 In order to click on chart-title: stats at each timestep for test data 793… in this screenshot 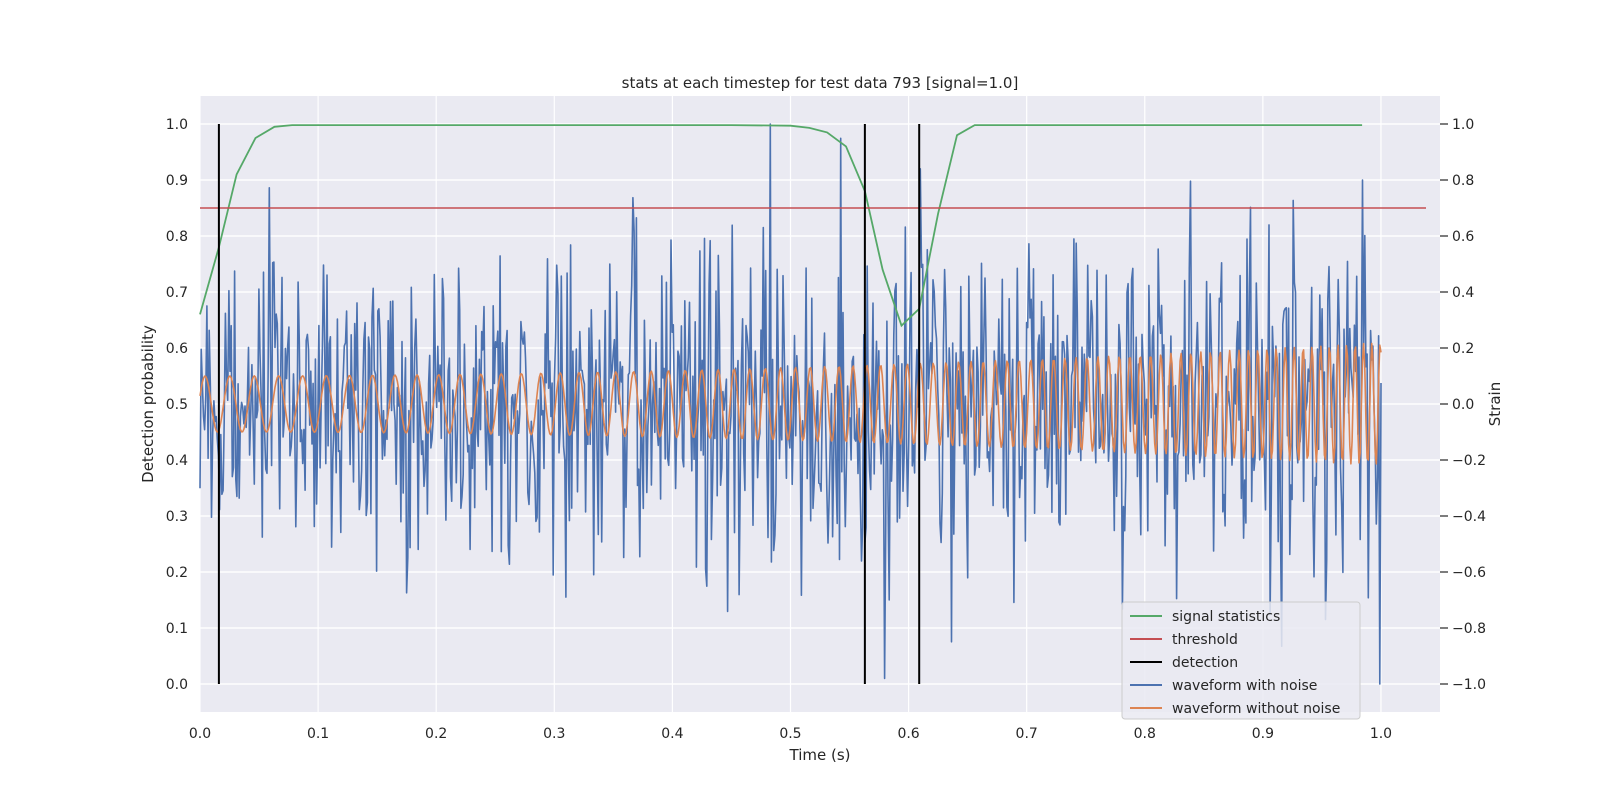, I will do `click(820, 83)`.